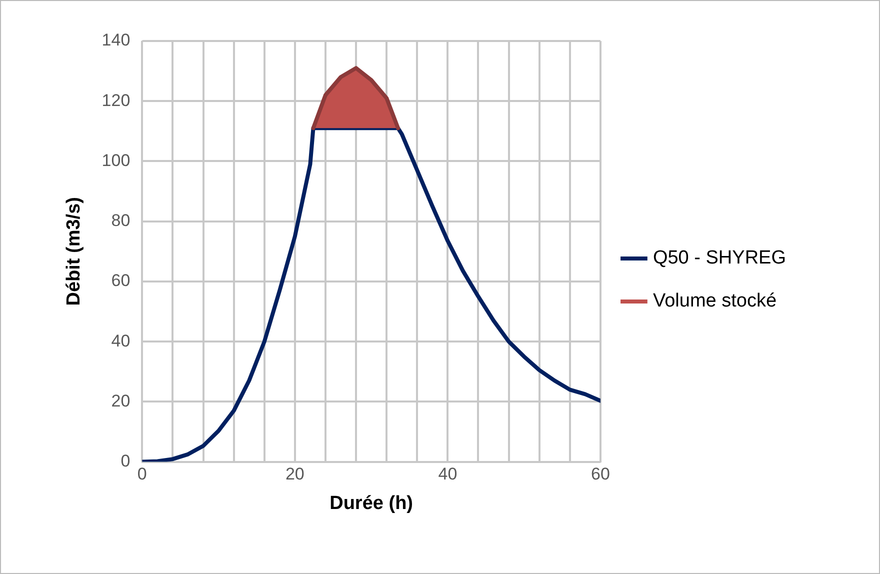  I want to click on y-tick-label: 140, so click(116, 40).